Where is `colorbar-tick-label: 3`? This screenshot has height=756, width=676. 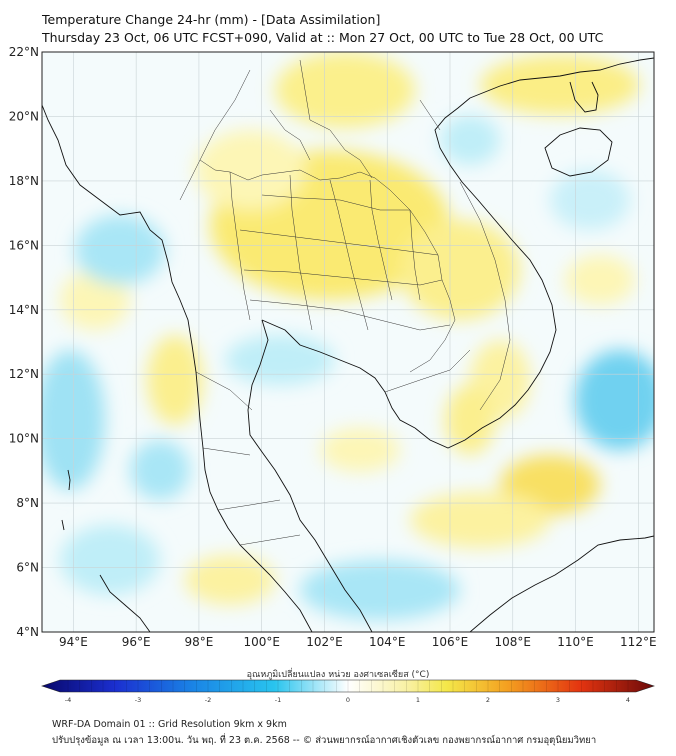 colorbar-tick-label: 3 is located at coordinates (558, 700).